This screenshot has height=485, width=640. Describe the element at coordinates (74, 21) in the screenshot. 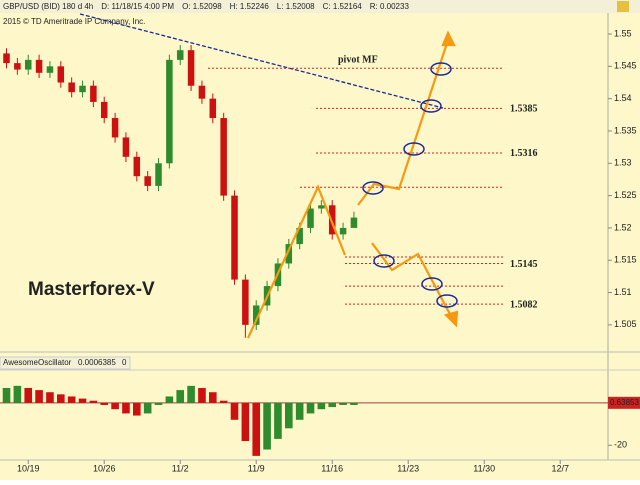

I see `watermark: 2015 © TD Ameritrade IP Company, Inc.` at that location.